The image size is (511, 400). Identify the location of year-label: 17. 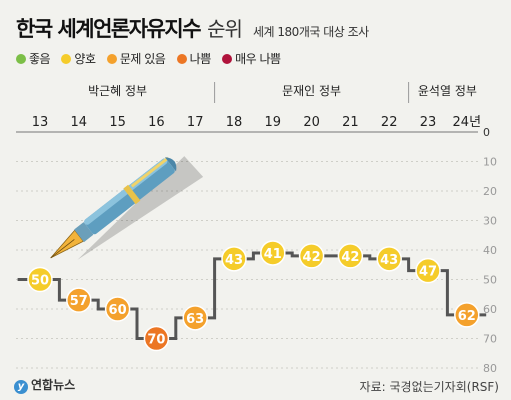
(195, 122).